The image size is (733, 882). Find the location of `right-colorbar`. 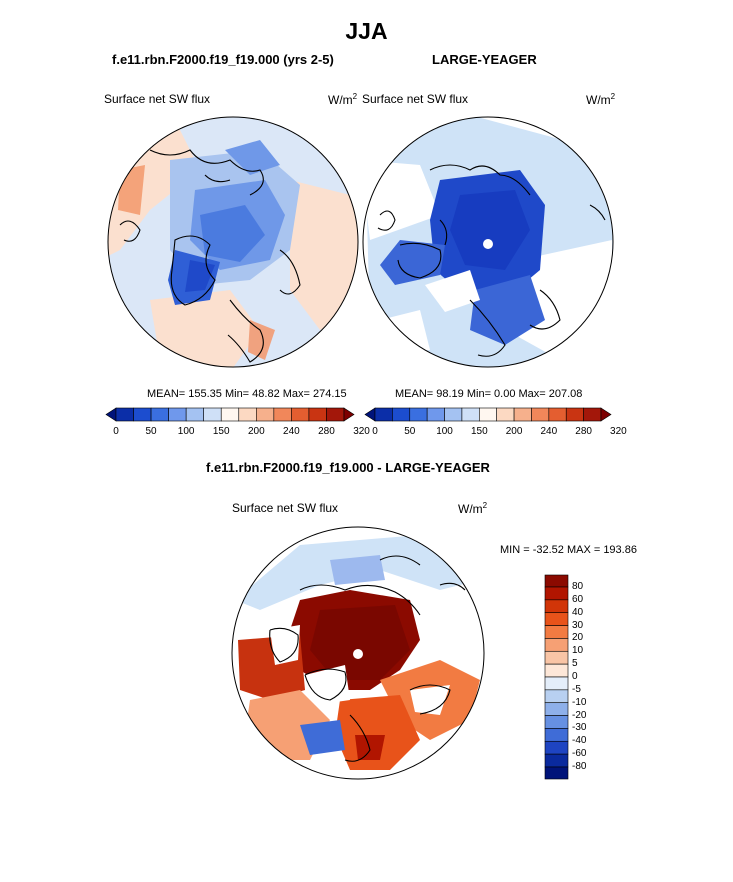

right-colorbar is located at coordinates (488, 414).